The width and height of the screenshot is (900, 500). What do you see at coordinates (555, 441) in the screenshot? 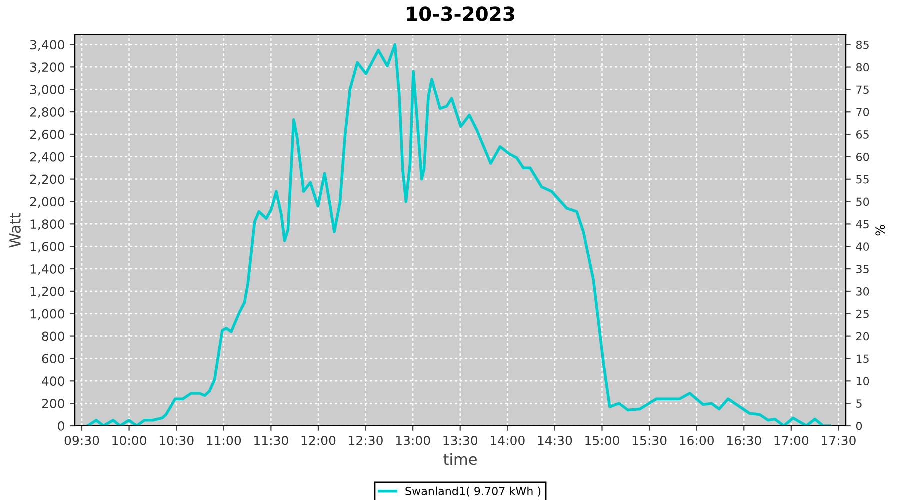
I see `x-tick-label: 14:30` at bounding box center [555, 441].